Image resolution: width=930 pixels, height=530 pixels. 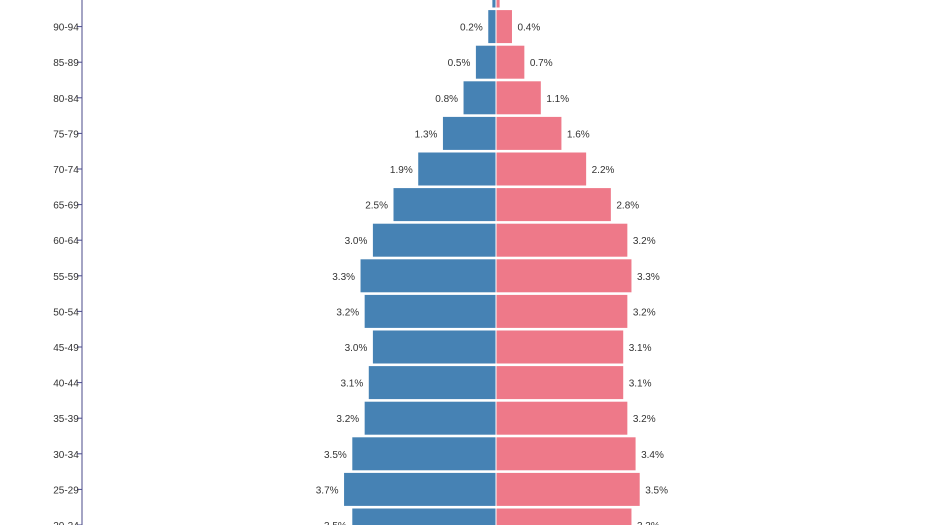 I want to click on y-tick-label: 85-89, so click(x=66, y=63).